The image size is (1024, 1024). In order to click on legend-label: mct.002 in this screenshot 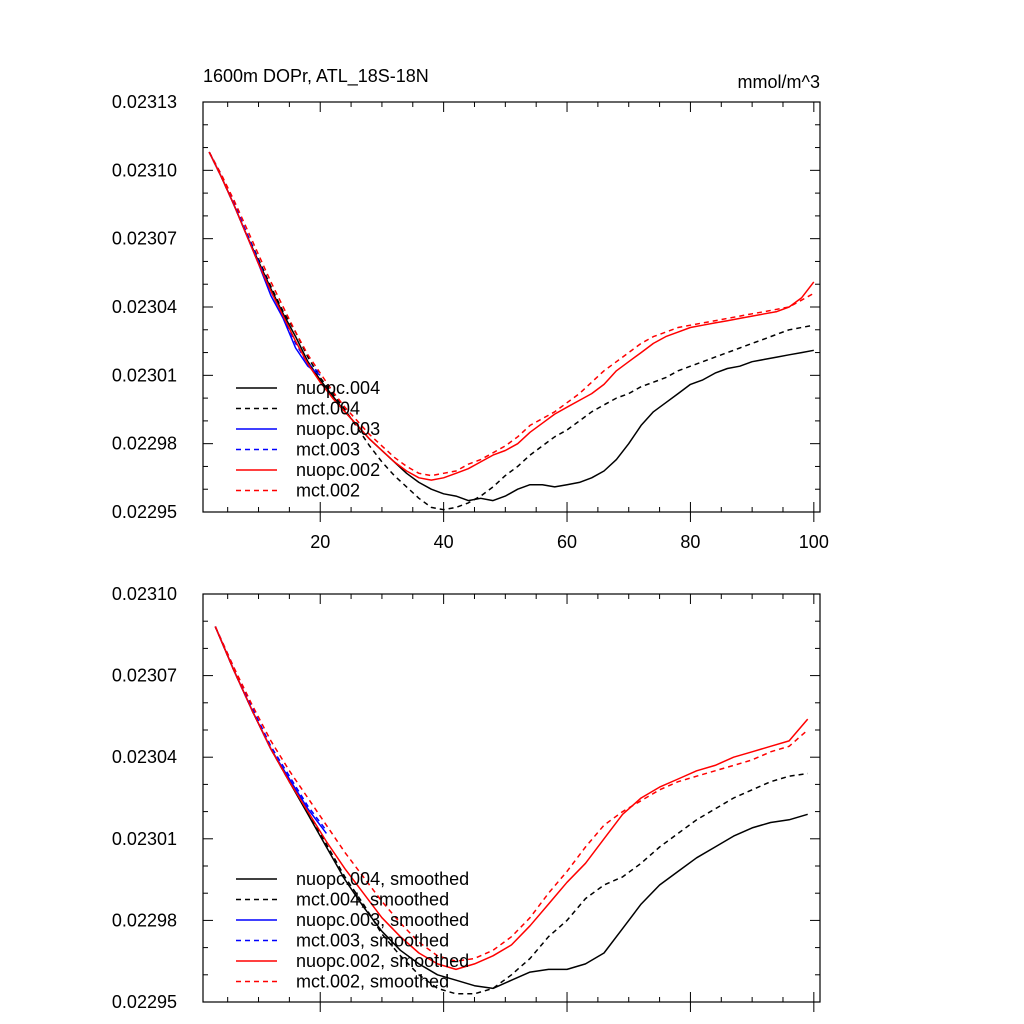, I will do `click(328, 491)`.